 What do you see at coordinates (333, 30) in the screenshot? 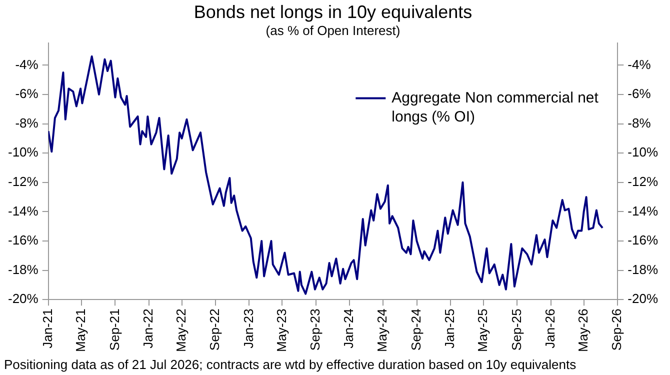
I see `chart-subtitle: (as % of Open Interest)` at bounding box center [333, 30].